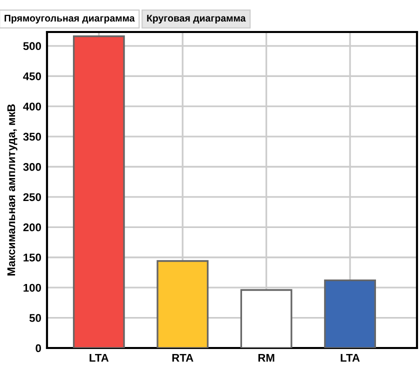 This screenshot has width=420, height=367. I want to click on text: Прямоугольная диаграмма, so click(69, 19).